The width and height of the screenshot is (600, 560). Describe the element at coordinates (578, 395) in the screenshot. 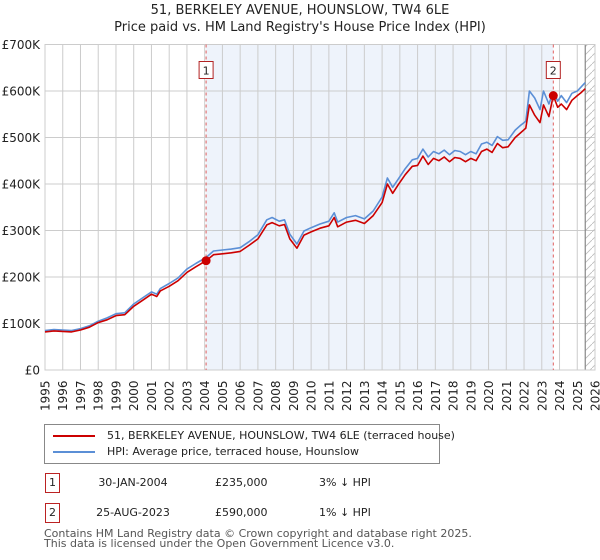

I see `x-tick-label: 2025` at that location.